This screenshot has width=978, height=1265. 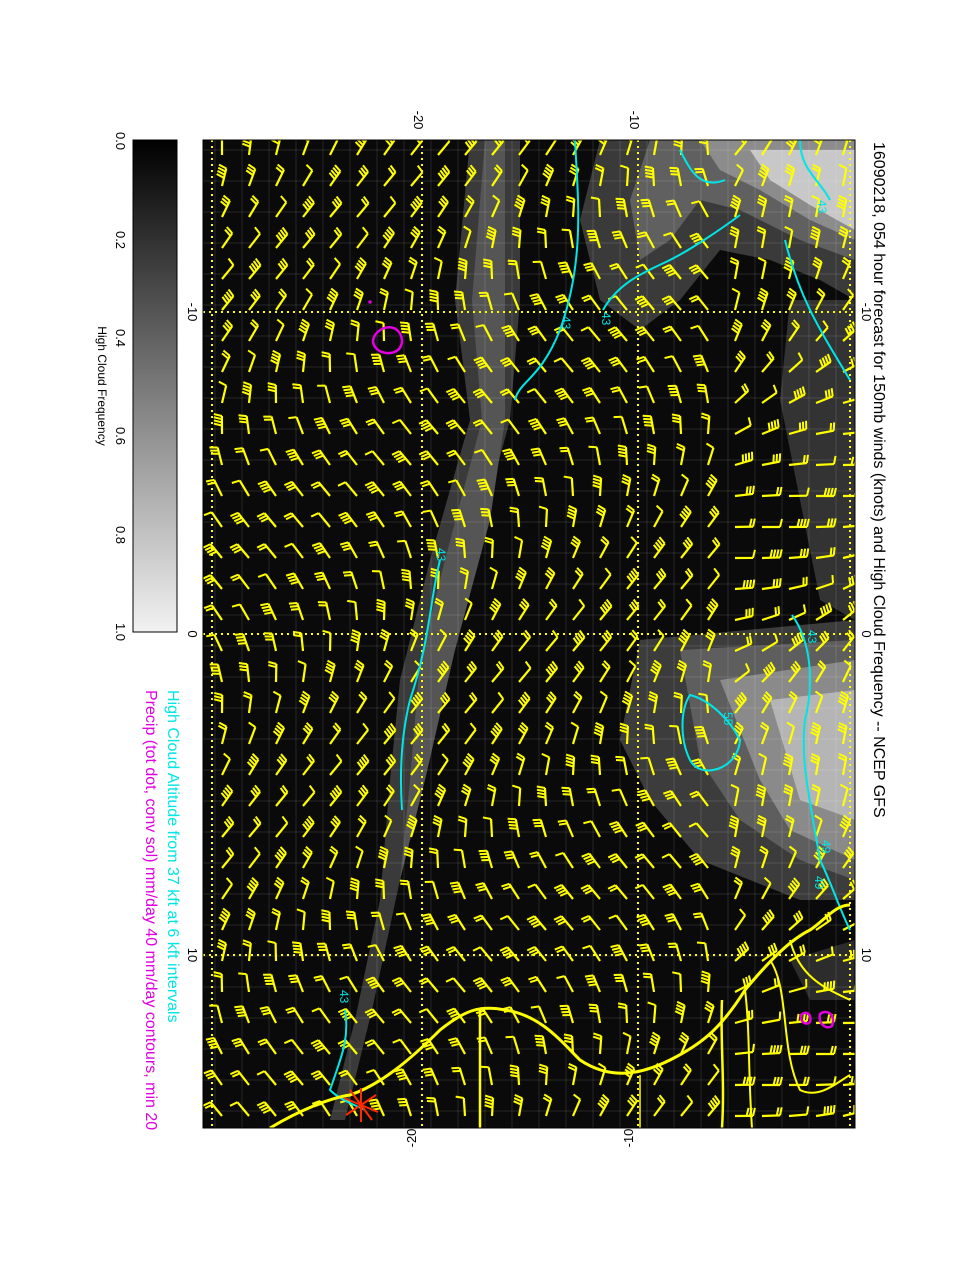 I want to click on colorbar-tick: 0.6, so click(x=120, y=436).